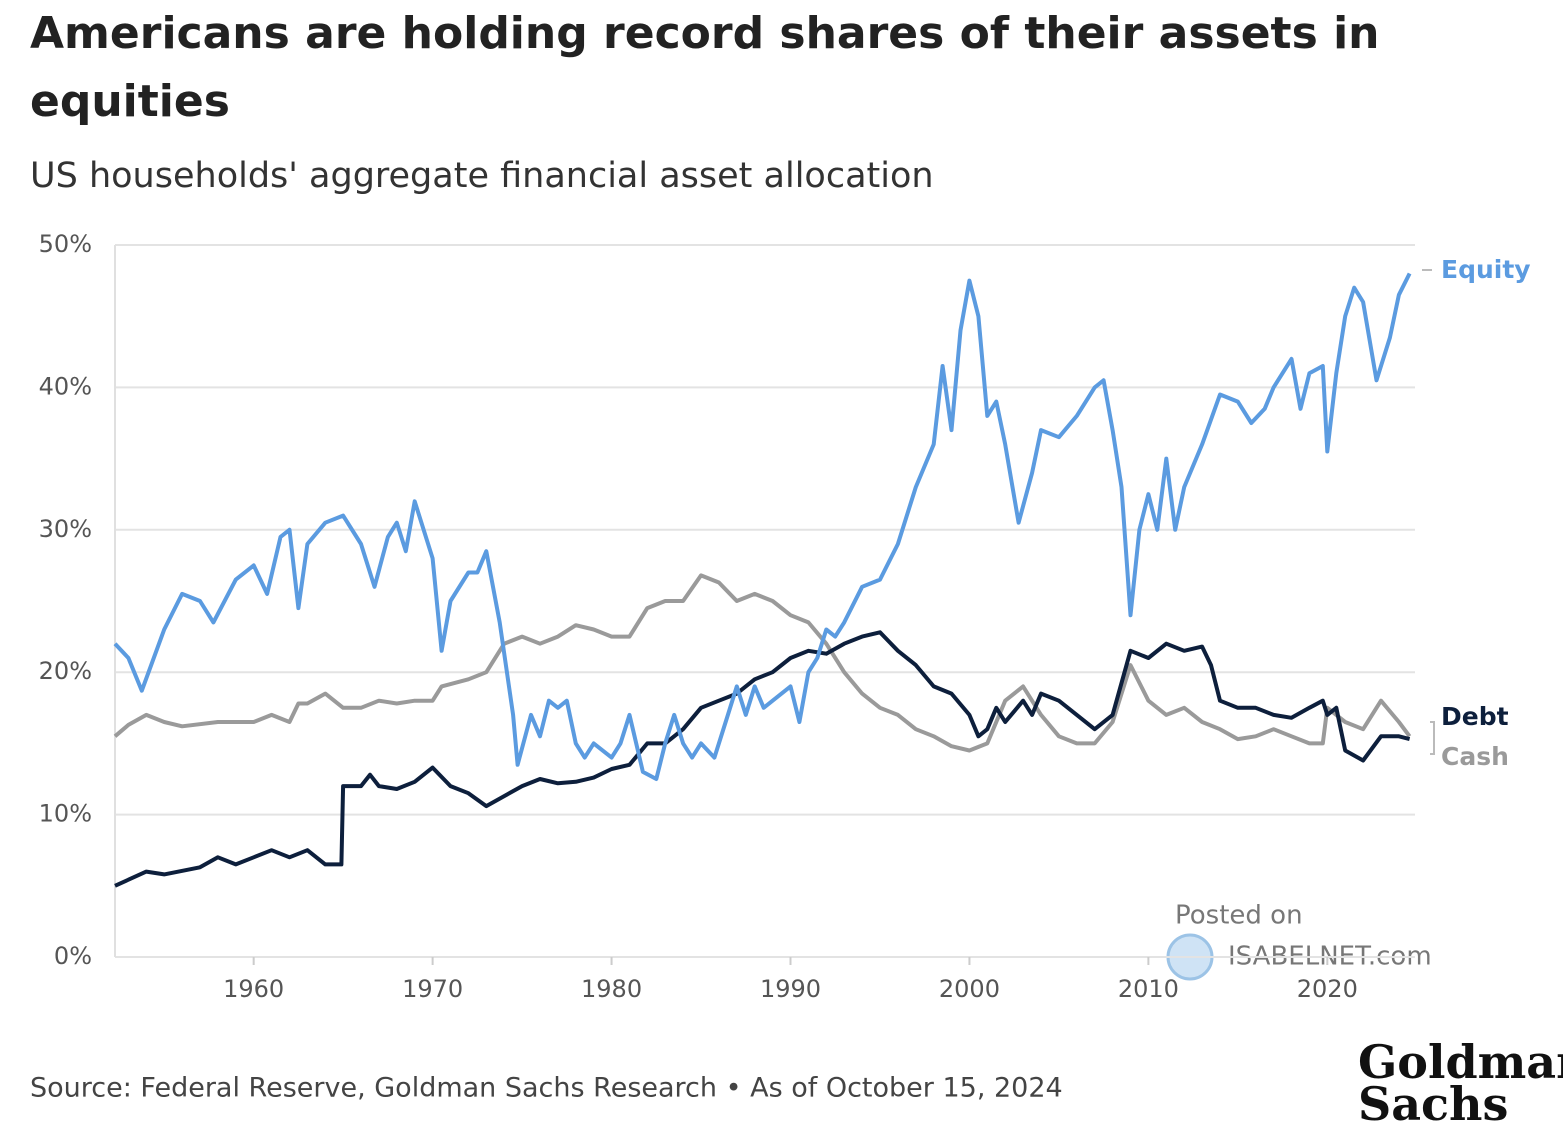  What do you see at coordinates (65, 244) in the screenshot?
I see `y-tick-label: 50%` at bounding box center [65, 244].